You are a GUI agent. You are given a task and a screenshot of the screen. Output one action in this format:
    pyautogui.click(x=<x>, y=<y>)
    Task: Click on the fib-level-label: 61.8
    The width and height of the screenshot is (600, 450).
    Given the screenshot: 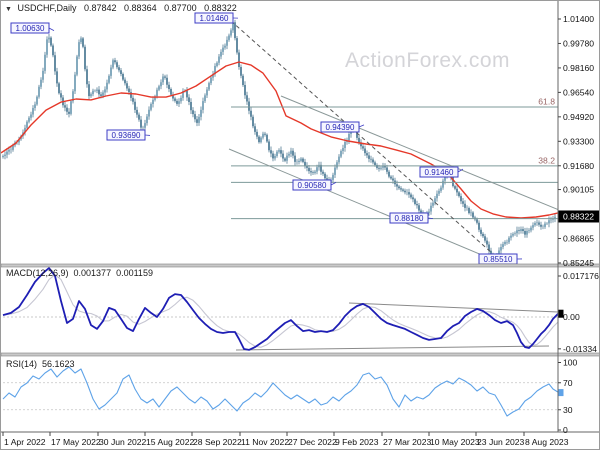 What is the action you would take?
    pyautogui.click(x=546, y=102)
    